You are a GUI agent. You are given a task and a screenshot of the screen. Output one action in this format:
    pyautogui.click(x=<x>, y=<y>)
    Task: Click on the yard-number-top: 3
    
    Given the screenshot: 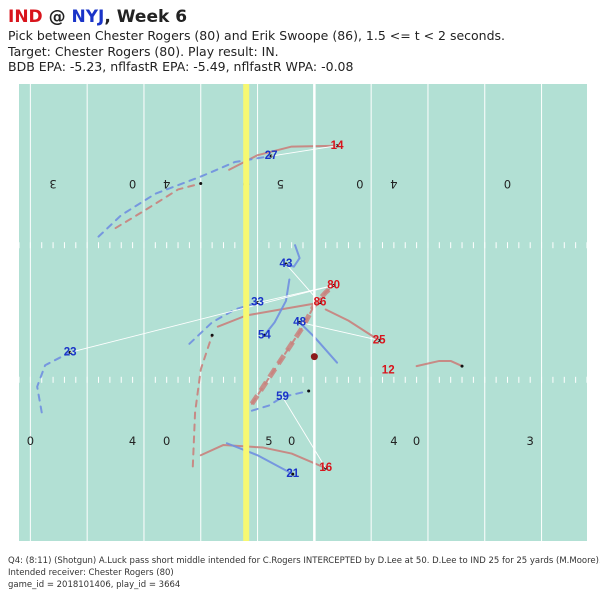 What is the action you would take?
    pyautogui.click(x=52, y=184)
    